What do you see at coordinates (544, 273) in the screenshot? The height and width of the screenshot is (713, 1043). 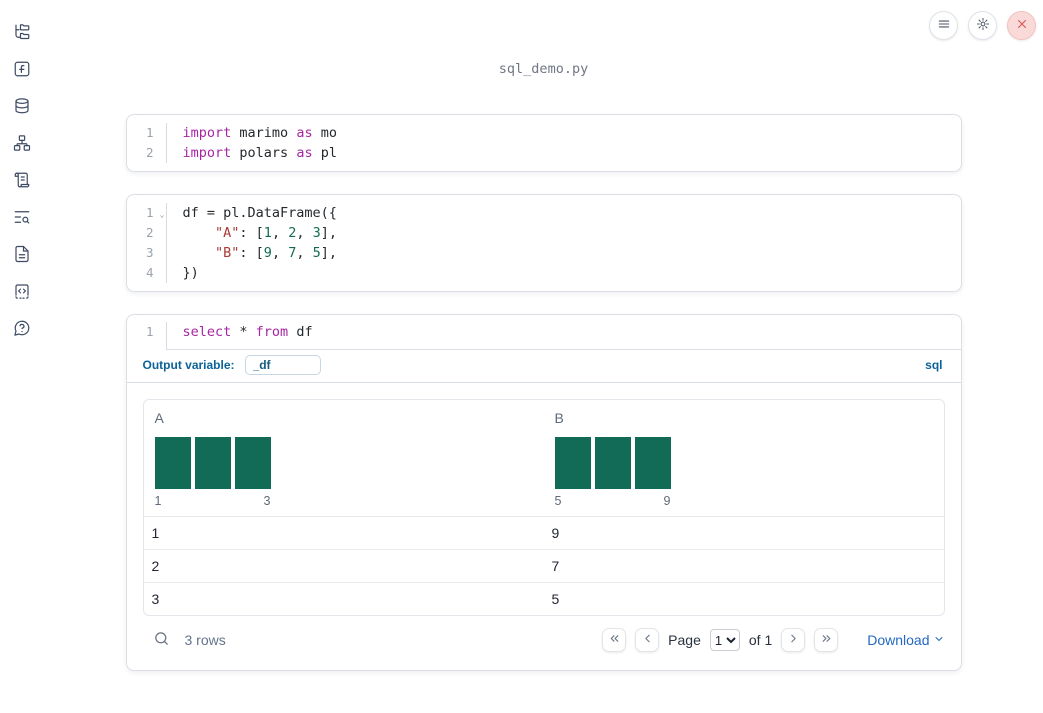 I see `code-line: 4})` at bounding box center [544, 273].